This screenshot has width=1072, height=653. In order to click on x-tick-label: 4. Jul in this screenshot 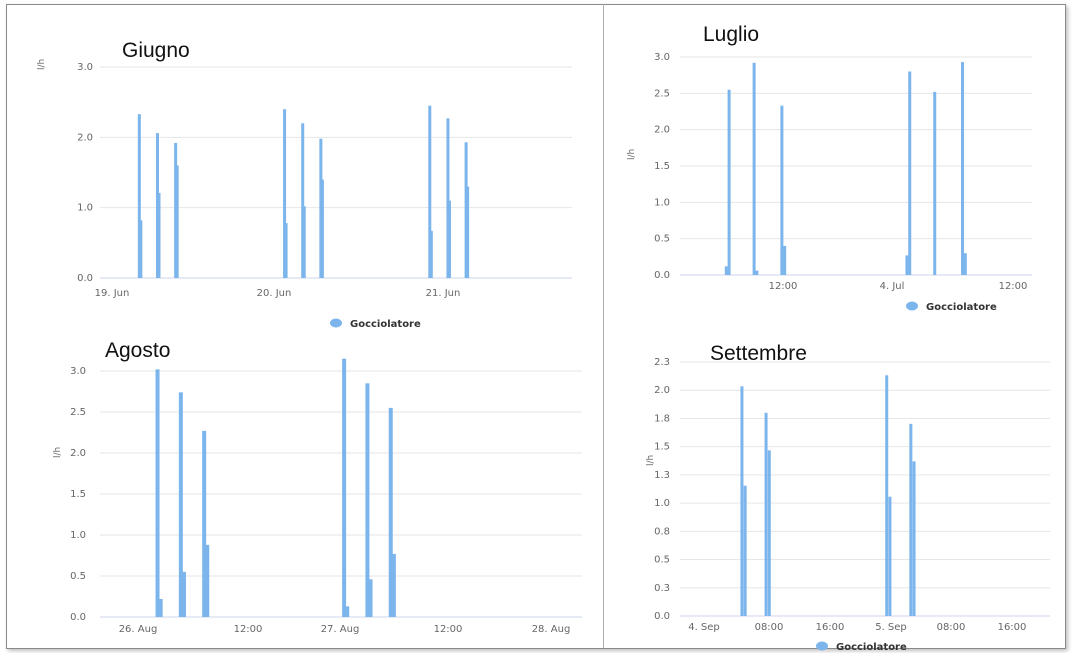, I will do `click(892, 286)`.